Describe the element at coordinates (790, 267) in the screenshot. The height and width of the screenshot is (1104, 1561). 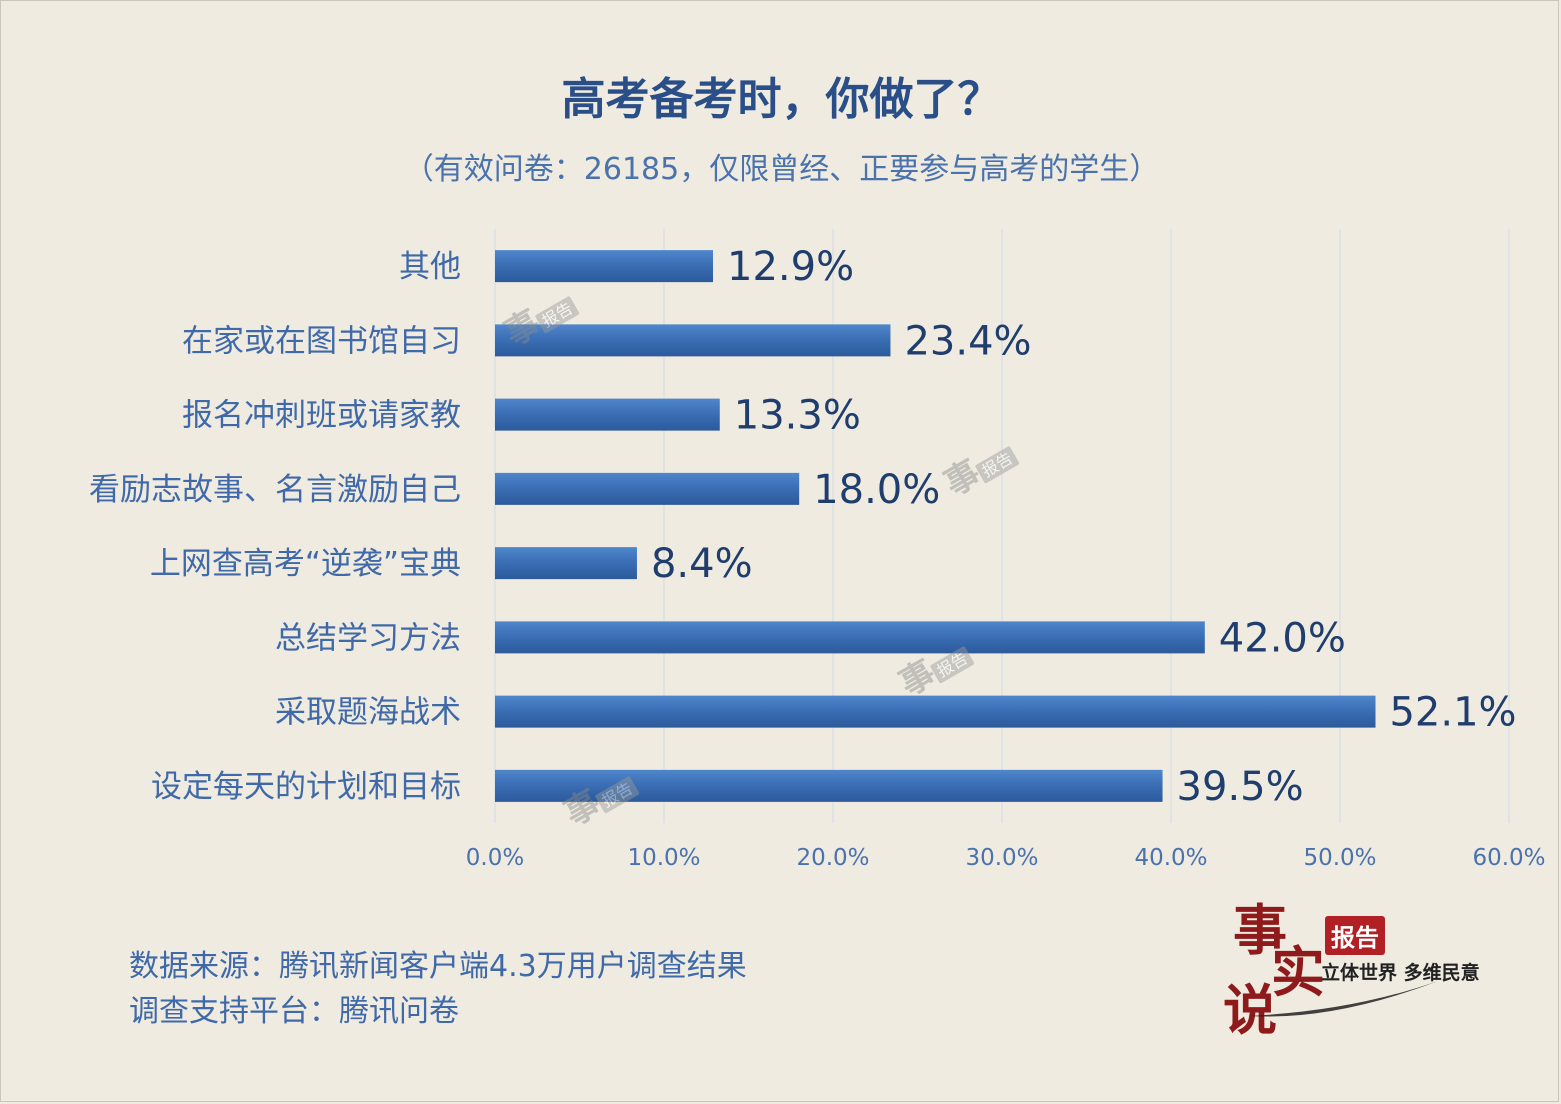
I see `value-label: 12.9%` at that location.